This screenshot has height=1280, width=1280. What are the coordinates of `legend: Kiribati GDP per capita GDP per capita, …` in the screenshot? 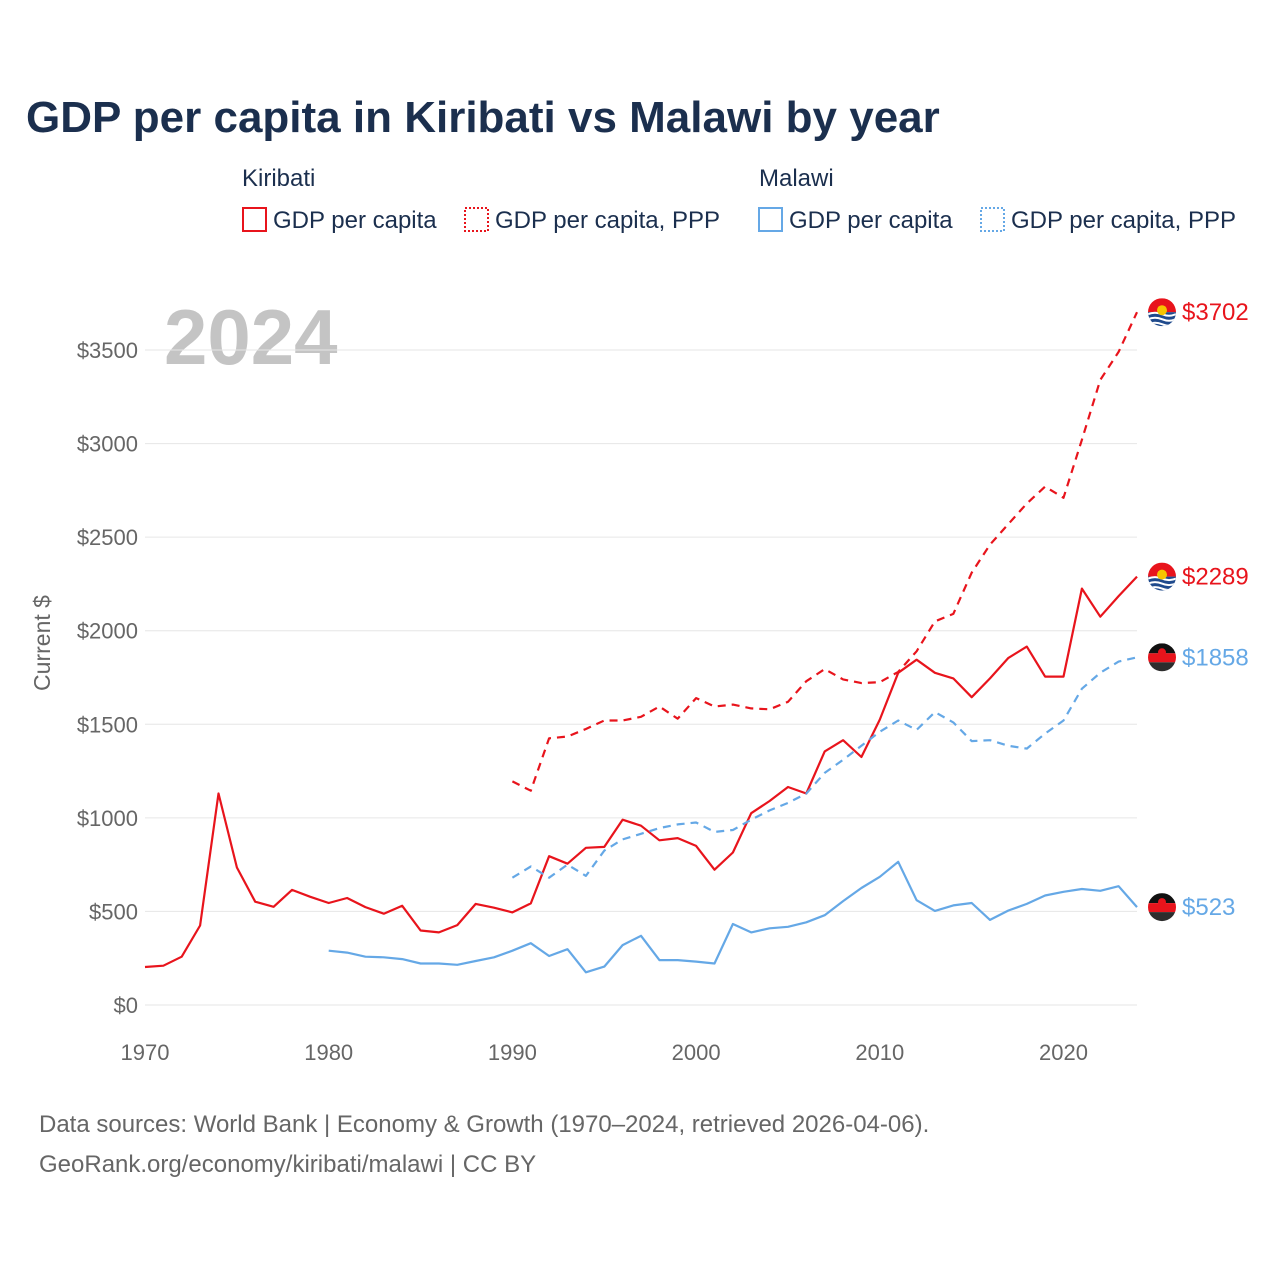 It's located at (739, 199).